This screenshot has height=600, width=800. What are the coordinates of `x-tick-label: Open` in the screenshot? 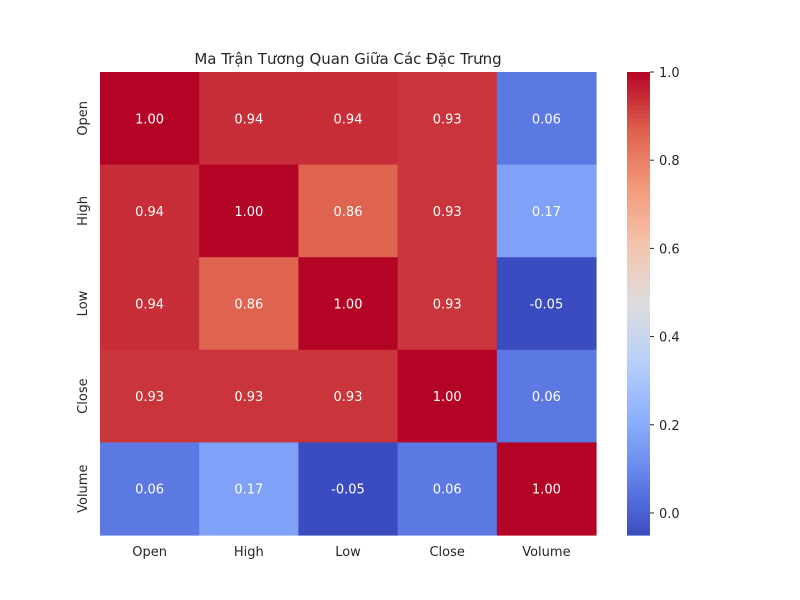 It's located at (149, 552).